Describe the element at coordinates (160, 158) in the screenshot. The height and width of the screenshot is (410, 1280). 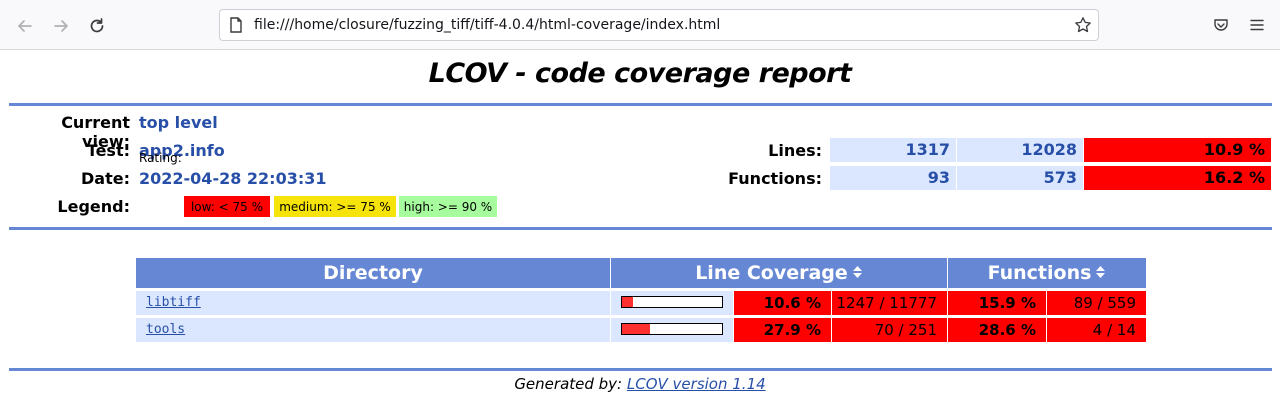
I see `rating-label: Rating:` at that location.